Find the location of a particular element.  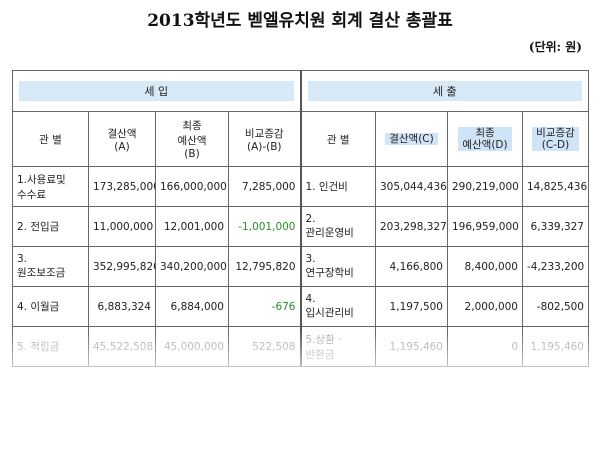

amount-cell: -1,001,000 is located at coordinates (264, 226).